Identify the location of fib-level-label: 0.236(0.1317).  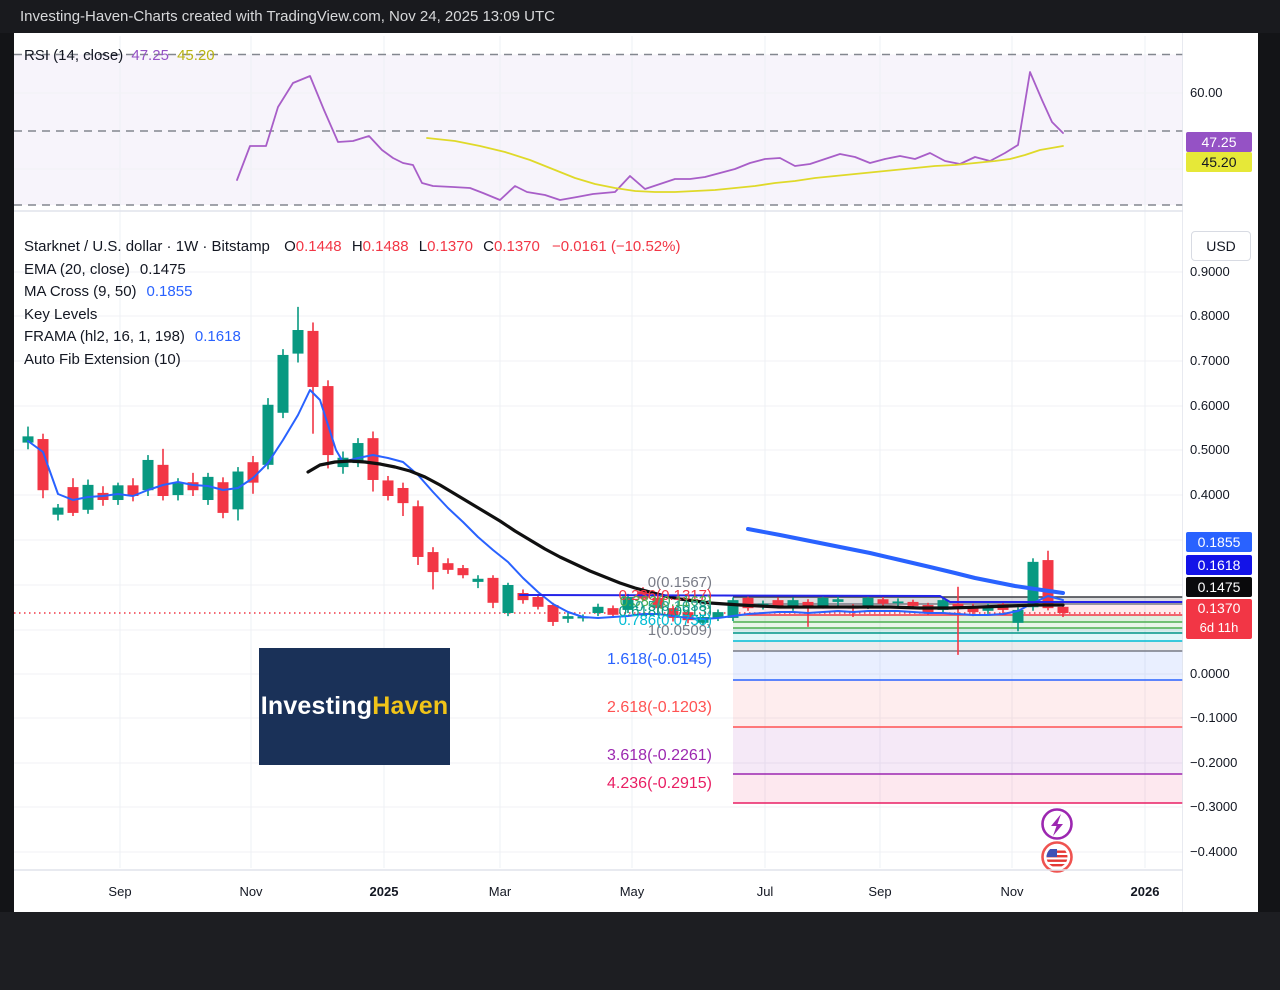
(665, 595).